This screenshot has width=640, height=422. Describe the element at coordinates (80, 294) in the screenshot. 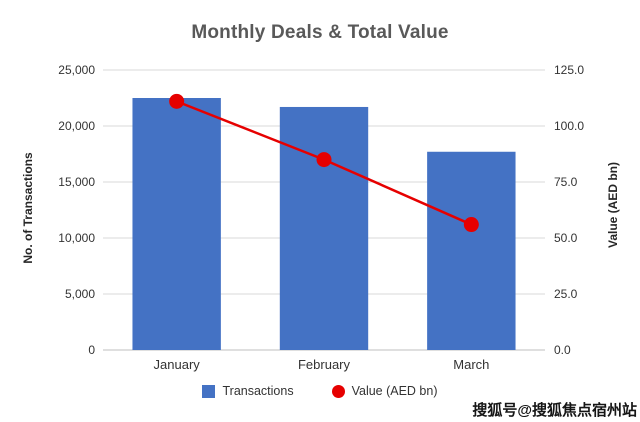

I see `svg-text: 5,000` at that location.